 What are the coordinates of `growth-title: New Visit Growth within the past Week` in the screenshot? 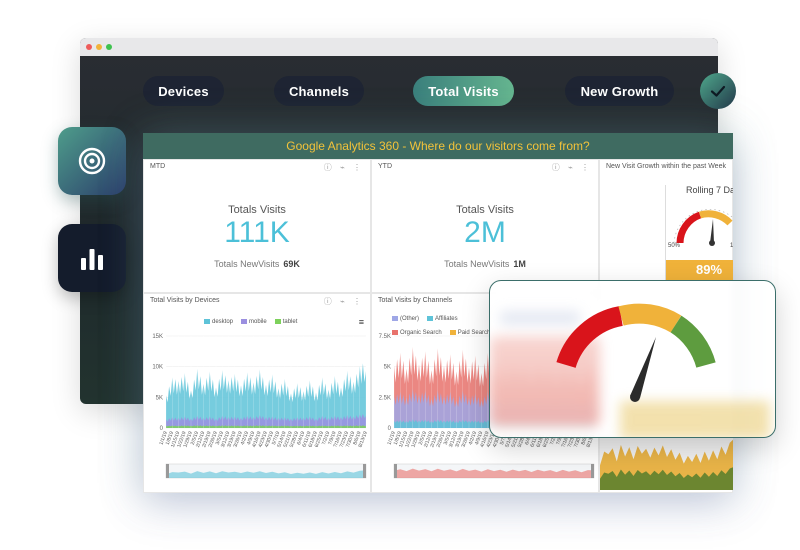 It's located at (666, 166).